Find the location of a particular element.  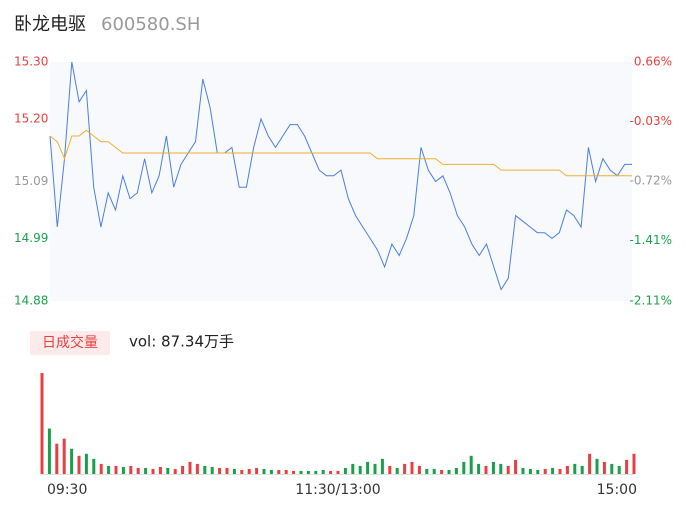

x-tick-label: 11:30/13:00 is located at coordinates (337, 490).